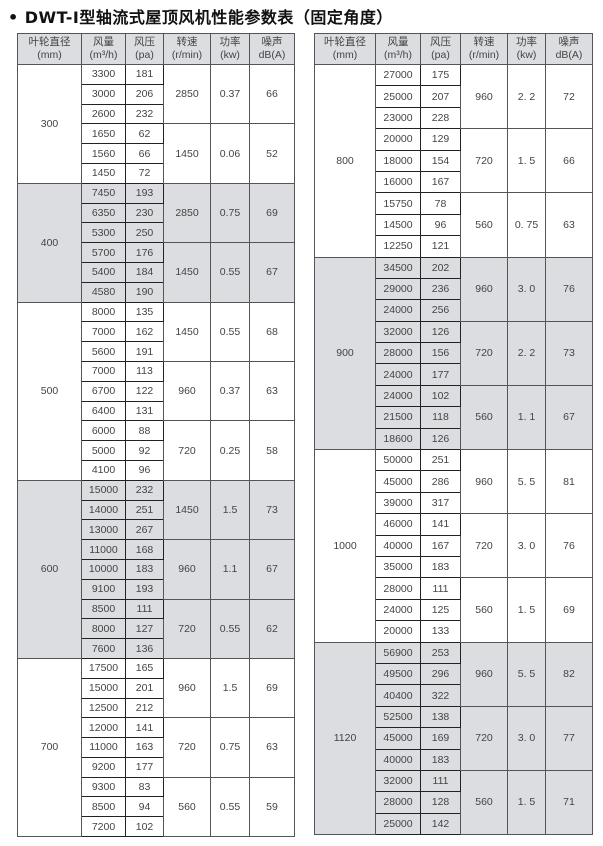 The height and width of the screenshot is (846, 603). Describe the element at coordinates (49, 55) in the screenshot. I see `header-unit: (mm)` at that location.